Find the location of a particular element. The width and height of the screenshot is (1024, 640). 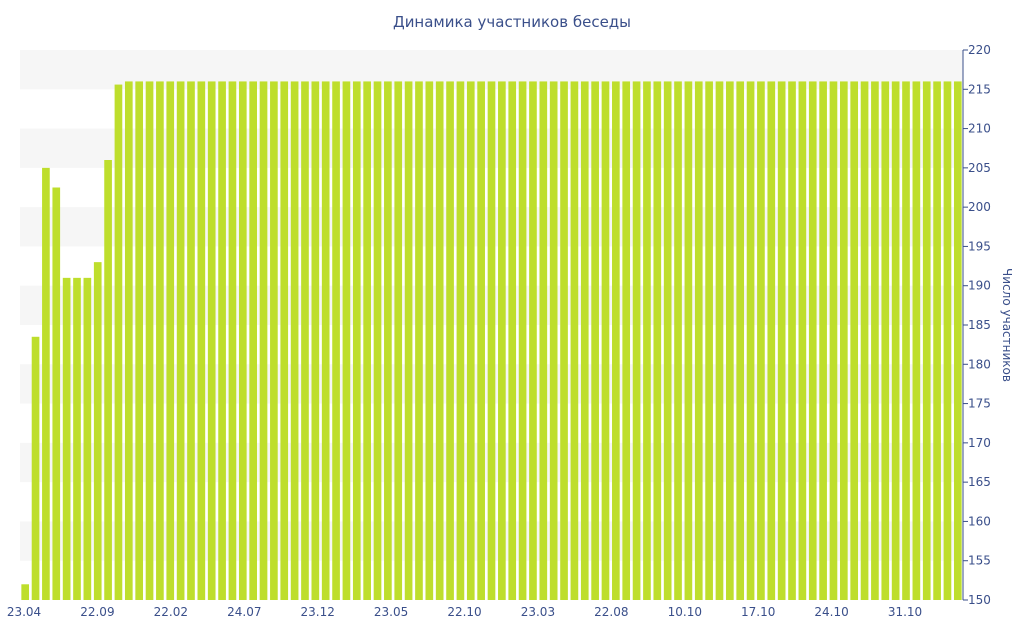

x-tick-label: 23.05 is located at coordinates (391, 612).